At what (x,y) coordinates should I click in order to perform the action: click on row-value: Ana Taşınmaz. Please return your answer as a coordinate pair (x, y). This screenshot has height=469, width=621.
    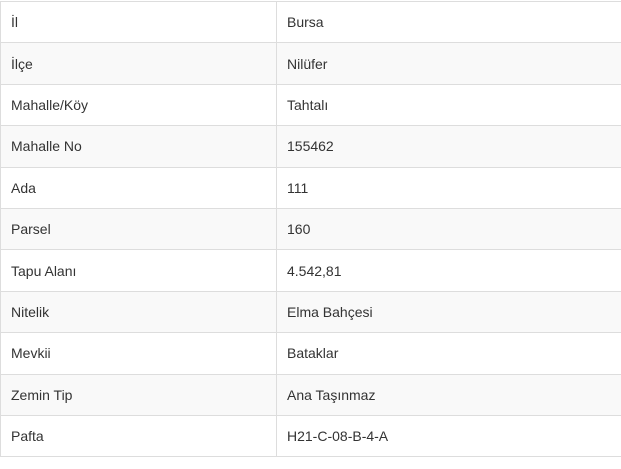
    Looking at the image, I should click on (449, 394).